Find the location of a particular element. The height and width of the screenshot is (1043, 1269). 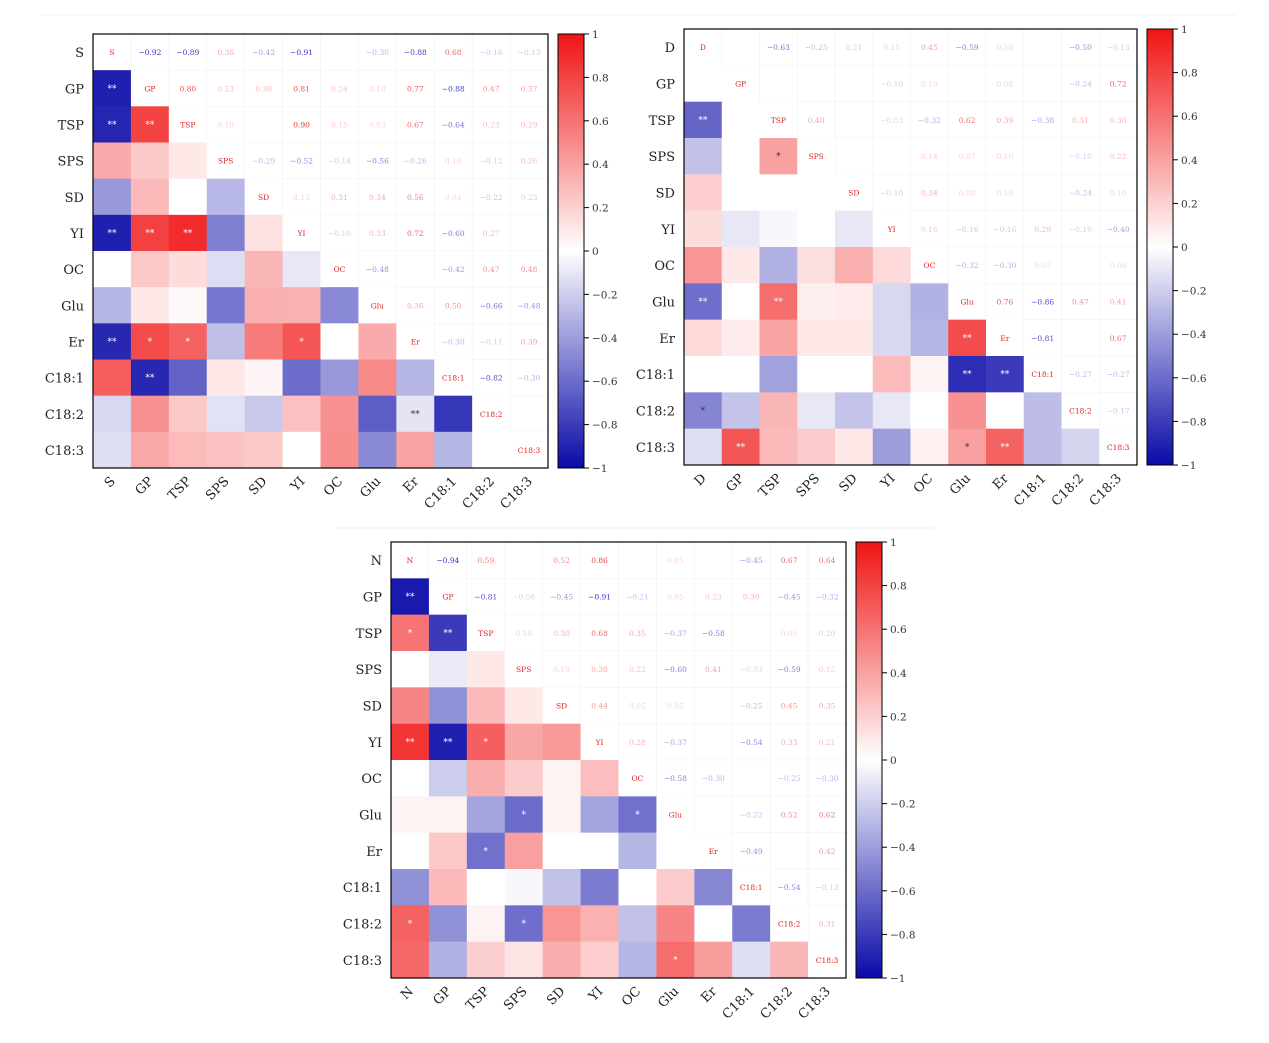

coefficient-label: 0.37 is located at coordinates (529, 88).